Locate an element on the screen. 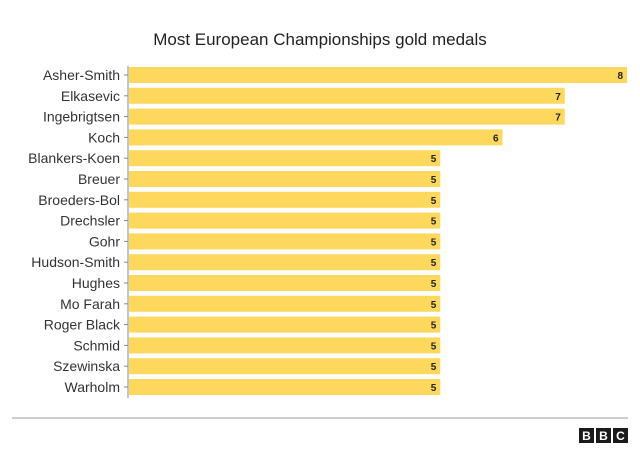 This screenshot has height=463, width=640. category-label: Drechsler is located at coordinates (90, 221).